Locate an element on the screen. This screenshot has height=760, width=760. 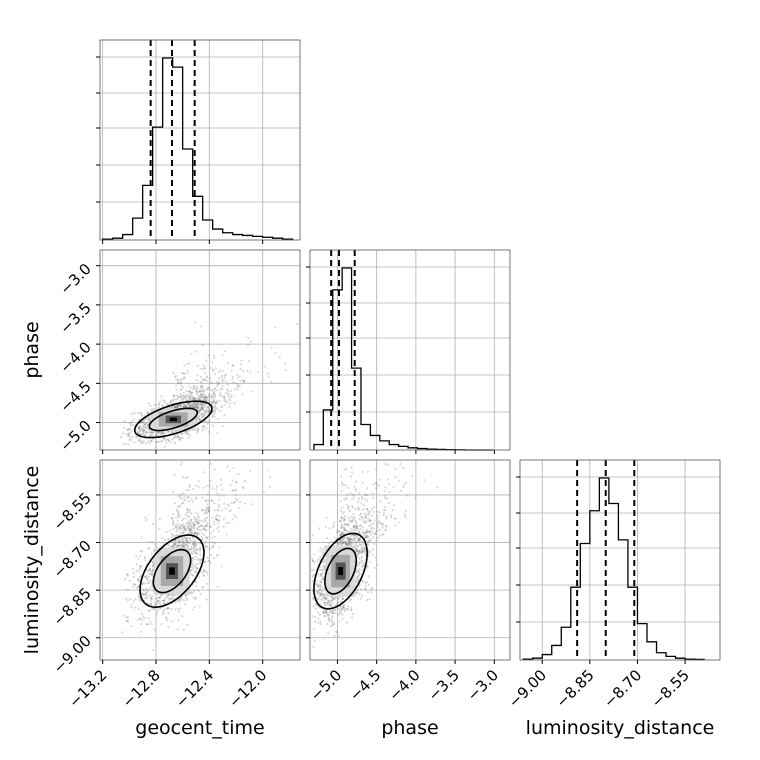
panel-geocent-time-vs-phase-frame is located at coordinates (200, 350).